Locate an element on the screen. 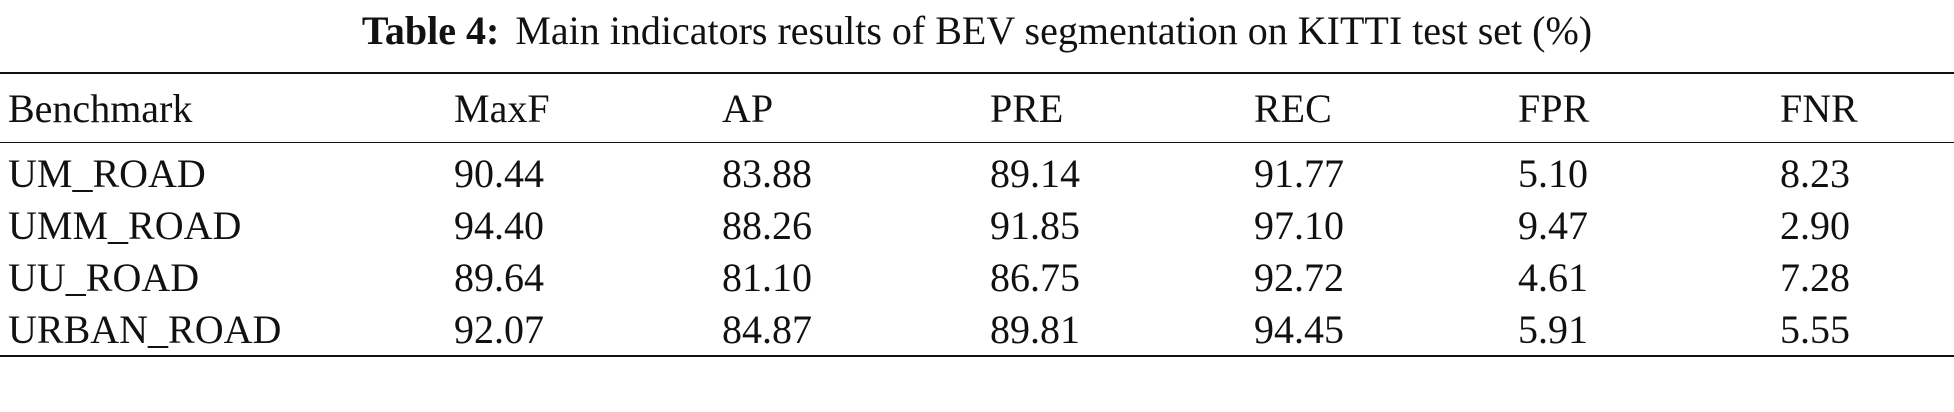 The image size is (1954, 412). cell-maxf: 89.64 is located at coordinates (499, 277).